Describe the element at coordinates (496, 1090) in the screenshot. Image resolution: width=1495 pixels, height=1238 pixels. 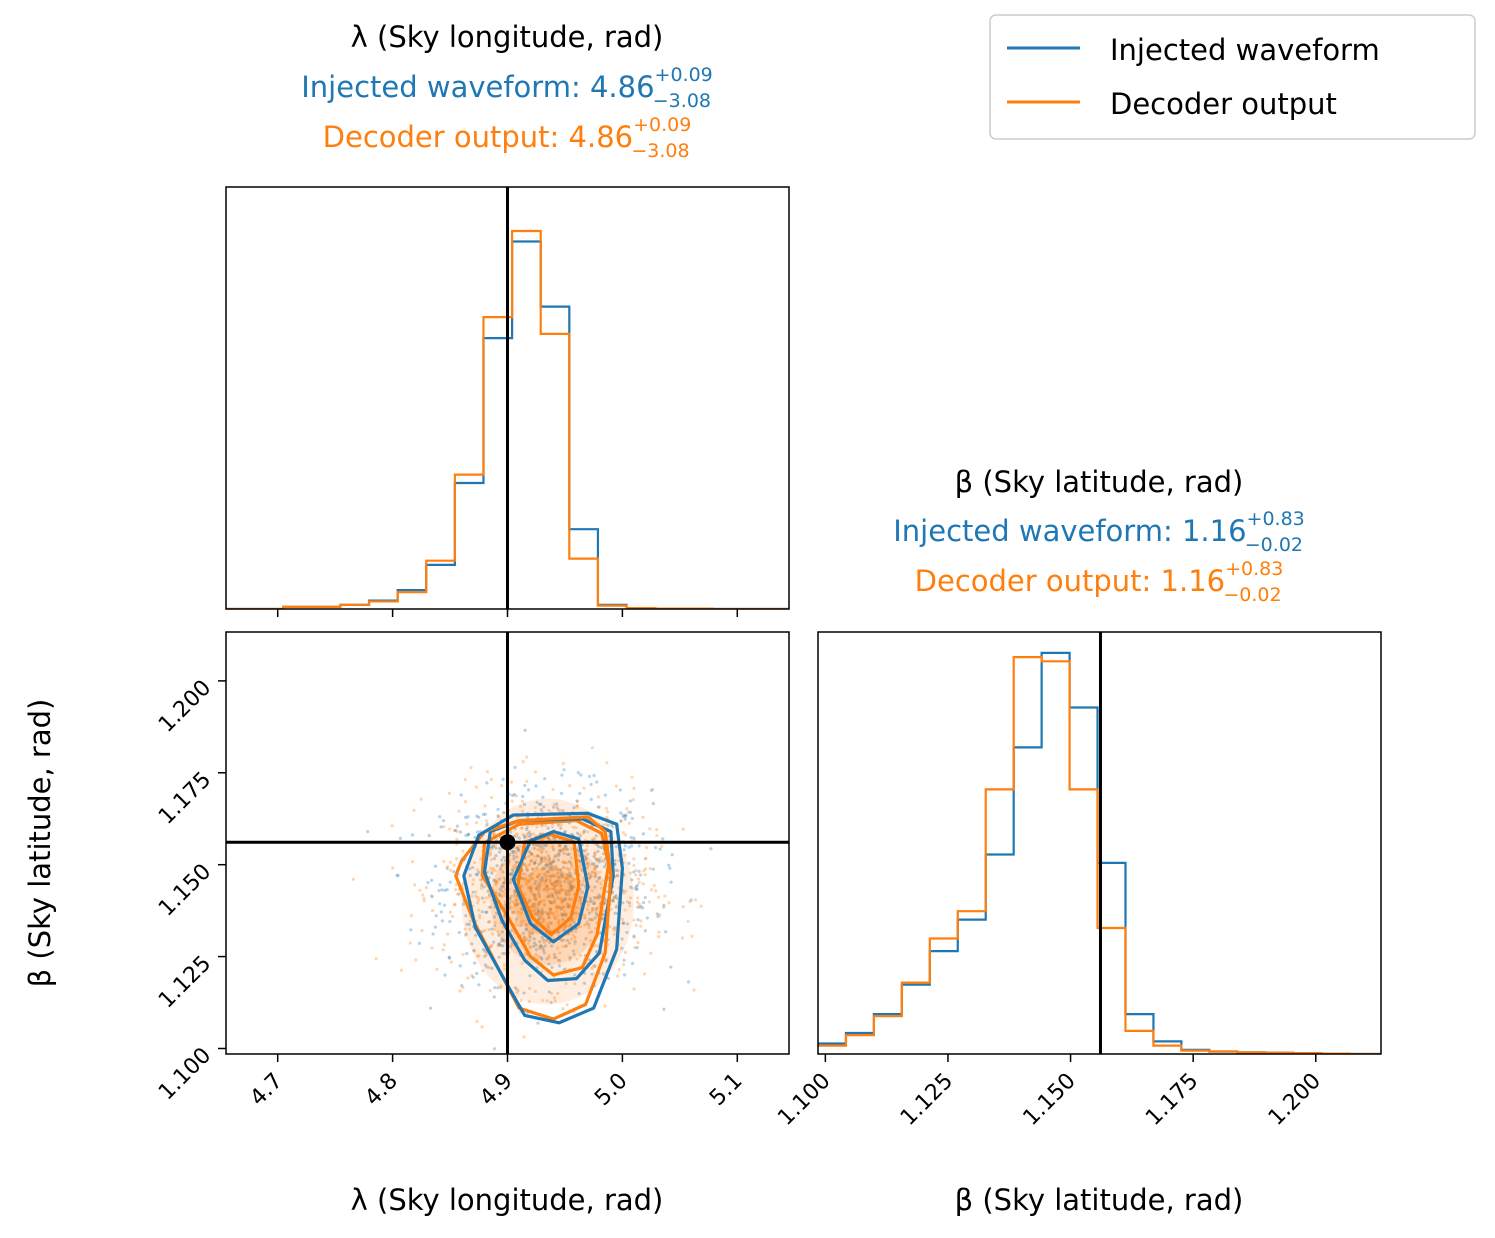
I see `joint-x-tick-label: 4.9` at that location.